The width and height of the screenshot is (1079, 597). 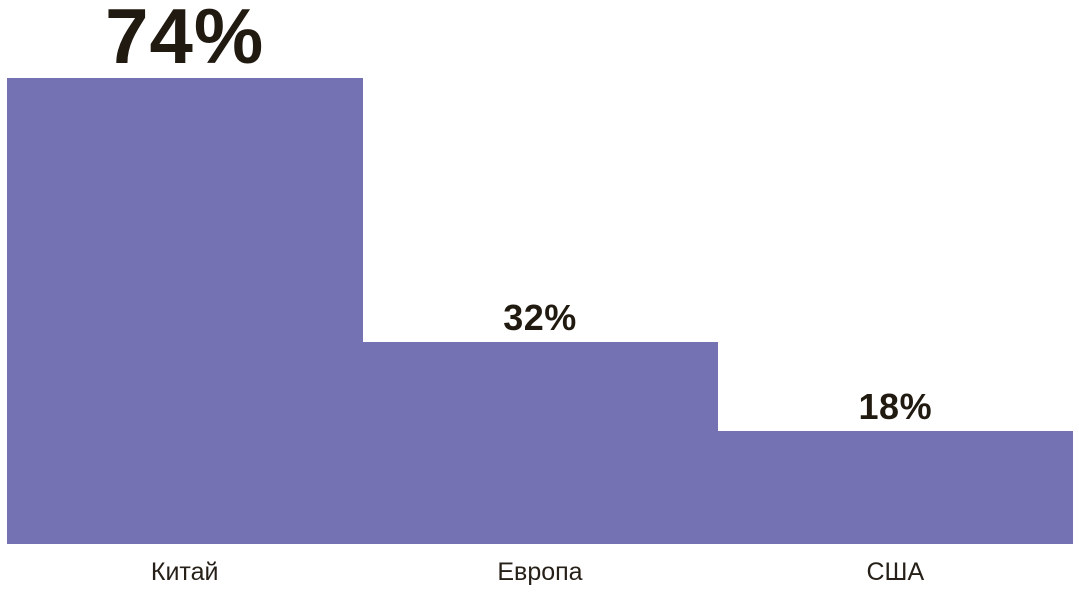 I want to click on value-label: 32%, so click(x=540, y=317).